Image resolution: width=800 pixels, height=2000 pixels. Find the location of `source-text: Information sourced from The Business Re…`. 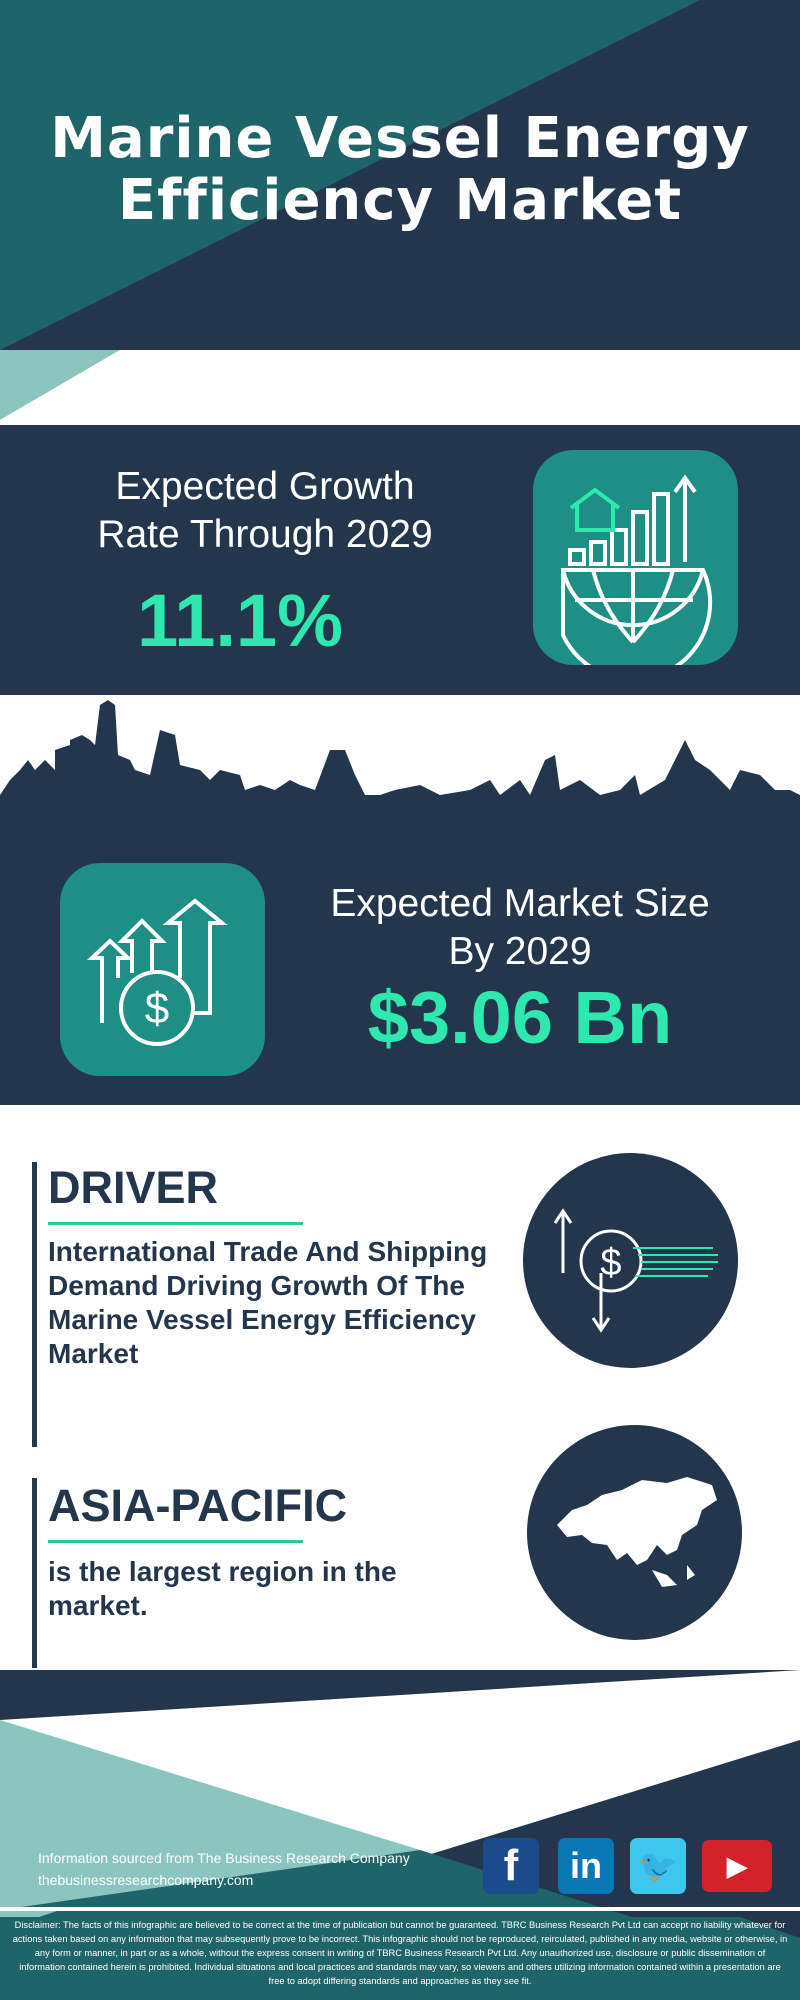

source-text: Information sourced from The Business Re… is located at coordinates (224, 1858).